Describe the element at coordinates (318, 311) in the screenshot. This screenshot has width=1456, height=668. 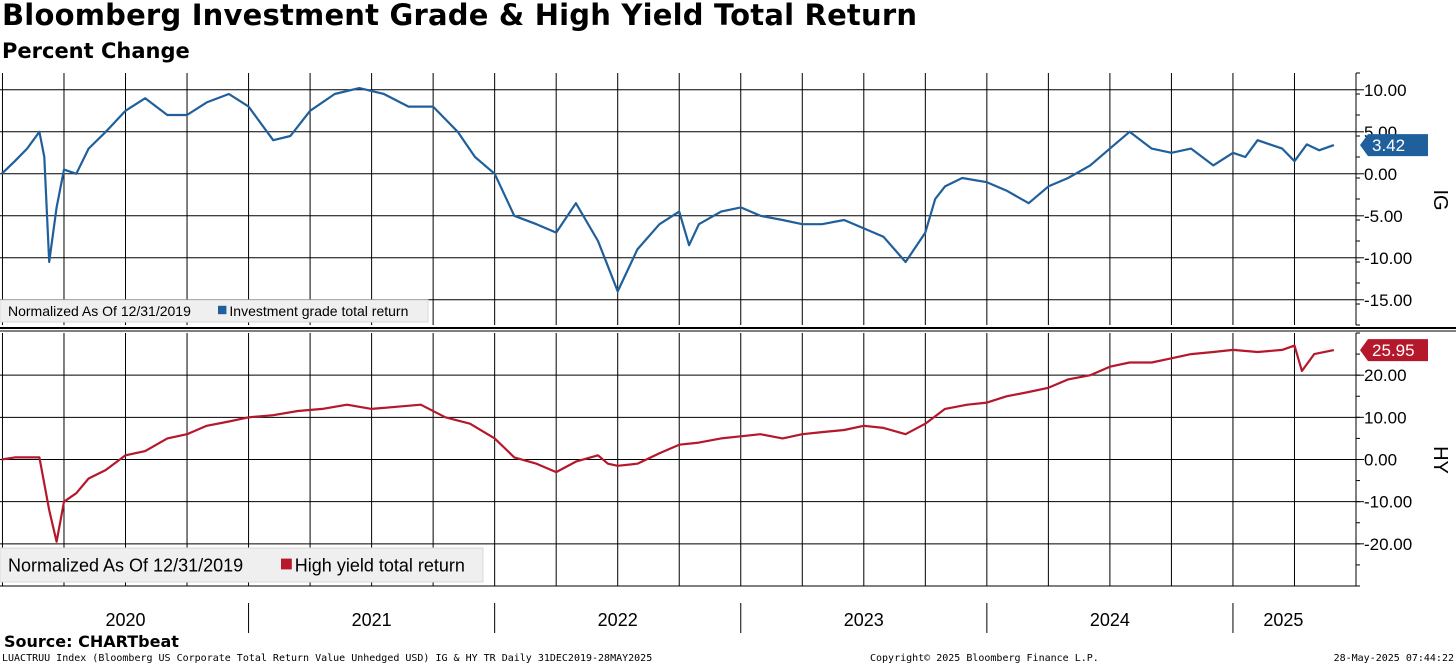
I see `legend-series-name: Investment grade total return` at that location.